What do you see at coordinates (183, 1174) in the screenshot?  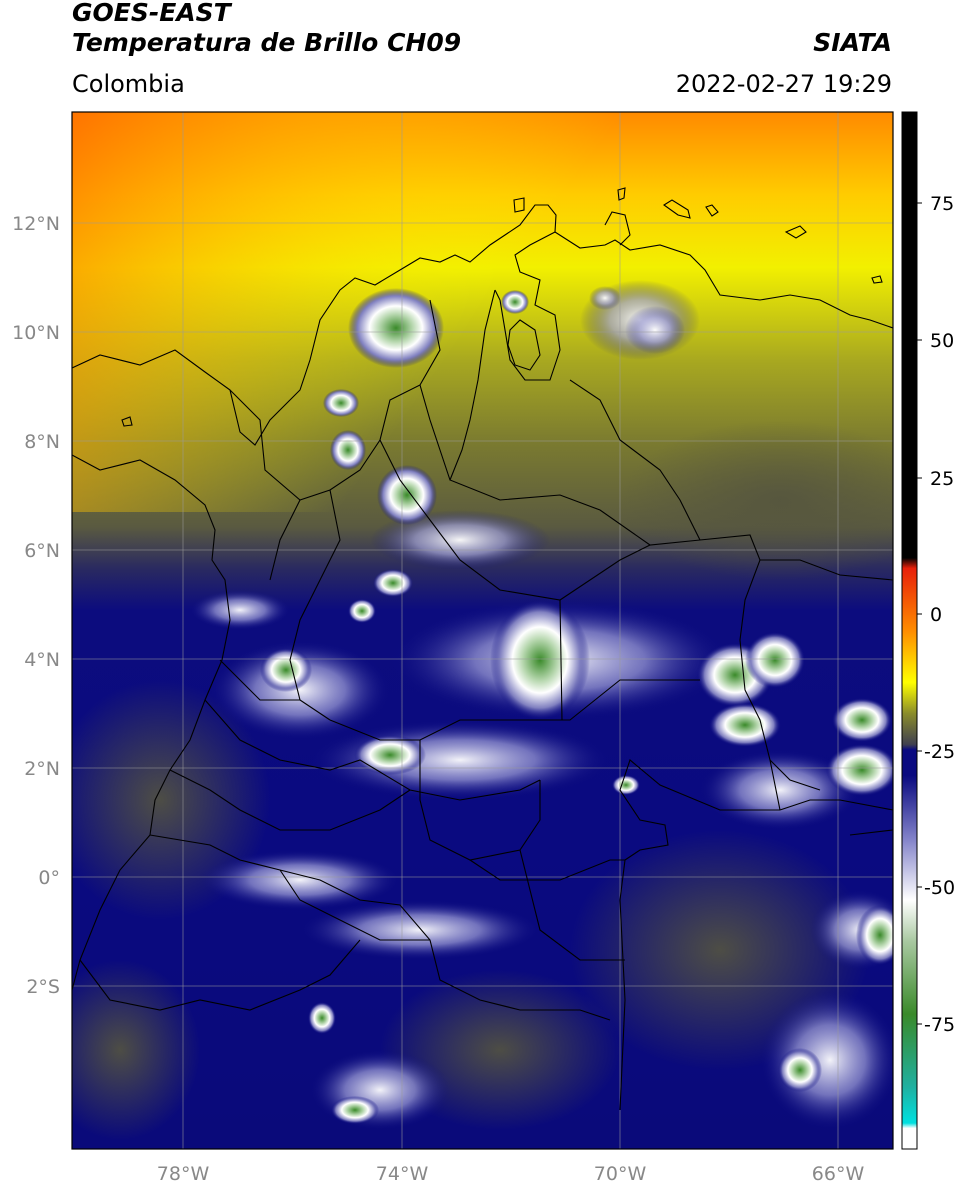 I see `lon-tick-78w: 78°W` at bounding box center [183, 1174].